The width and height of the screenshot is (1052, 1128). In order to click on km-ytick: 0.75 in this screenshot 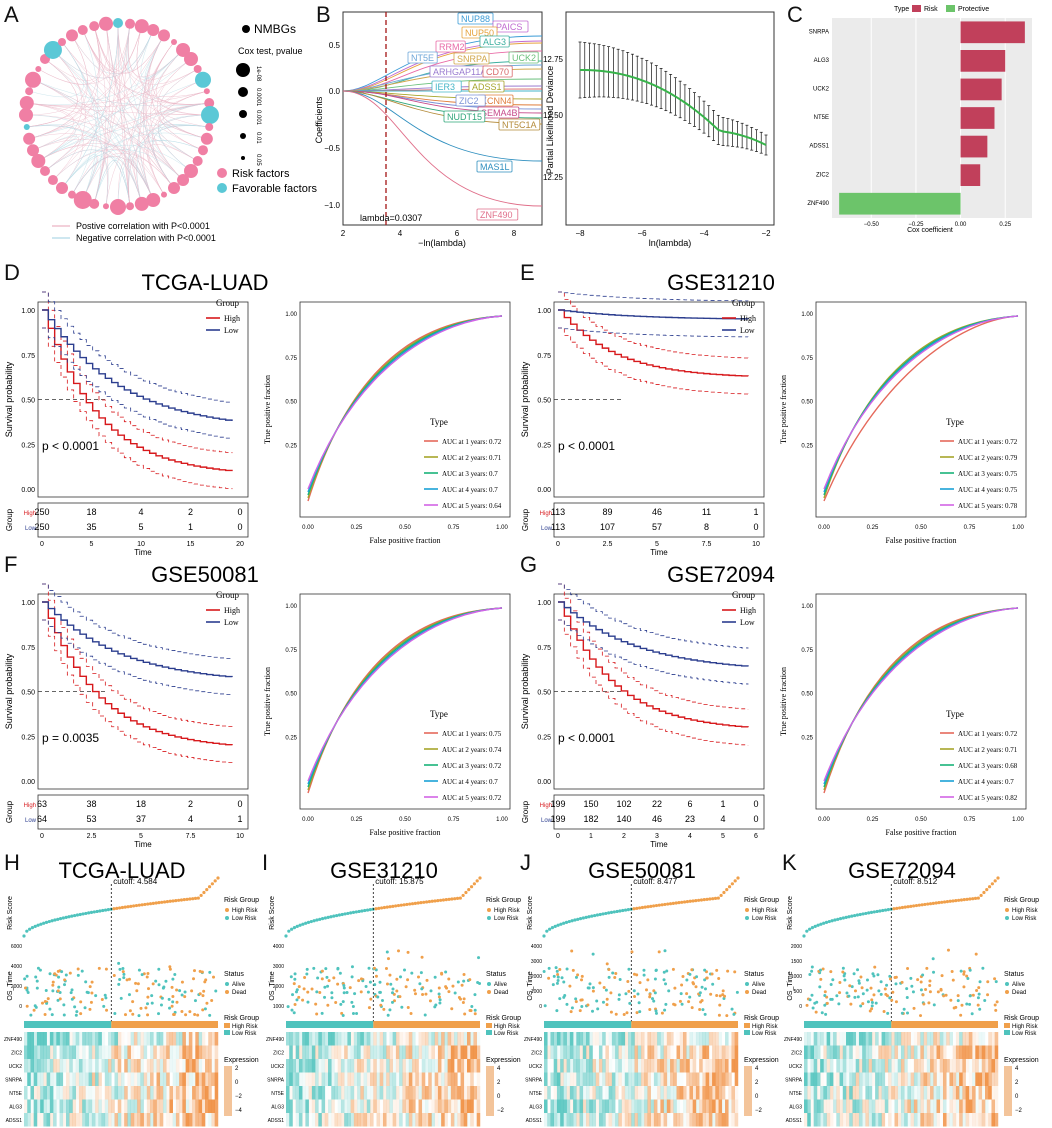, I will do `click(544, 648)`.